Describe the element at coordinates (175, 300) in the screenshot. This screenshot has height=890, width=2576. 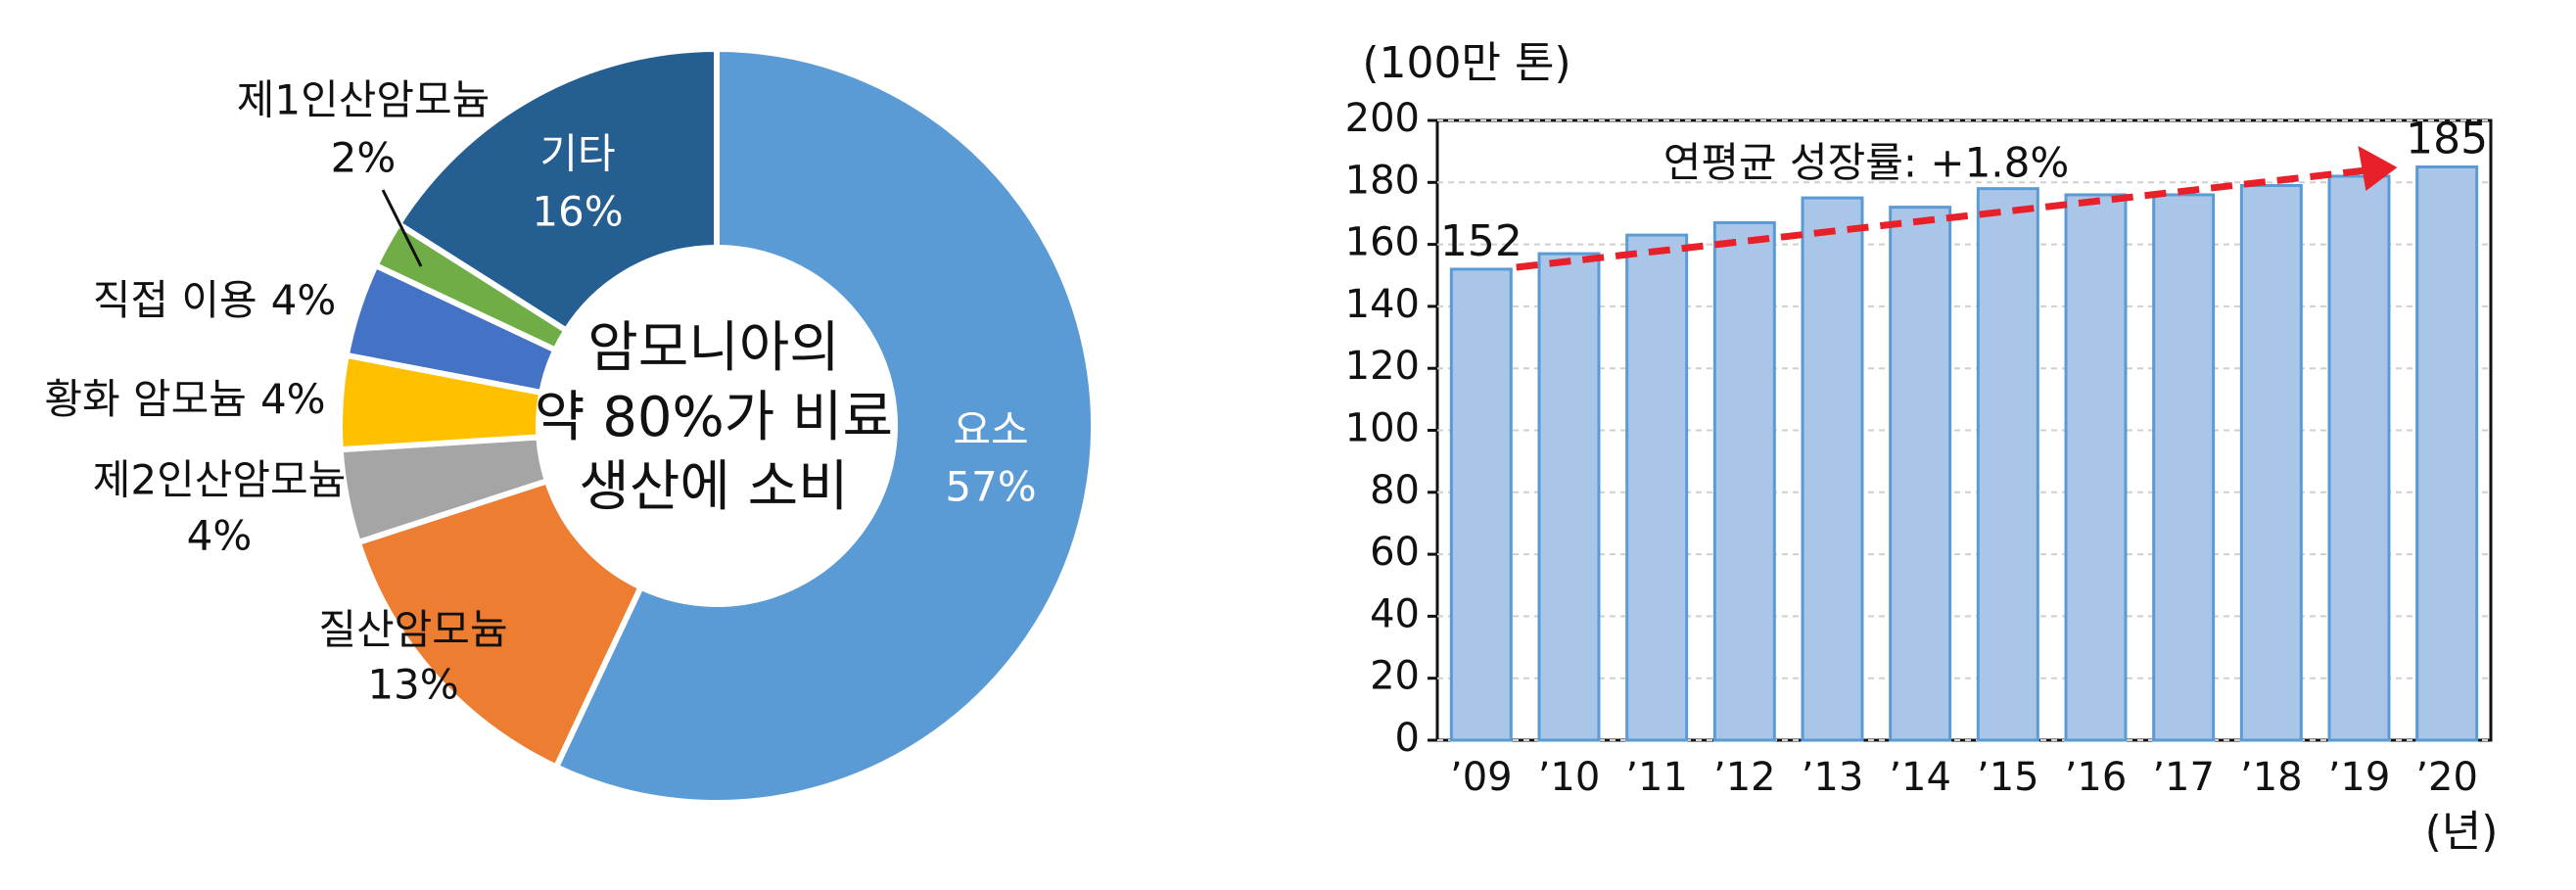
I see `category-name: 직접 이용` at that location.